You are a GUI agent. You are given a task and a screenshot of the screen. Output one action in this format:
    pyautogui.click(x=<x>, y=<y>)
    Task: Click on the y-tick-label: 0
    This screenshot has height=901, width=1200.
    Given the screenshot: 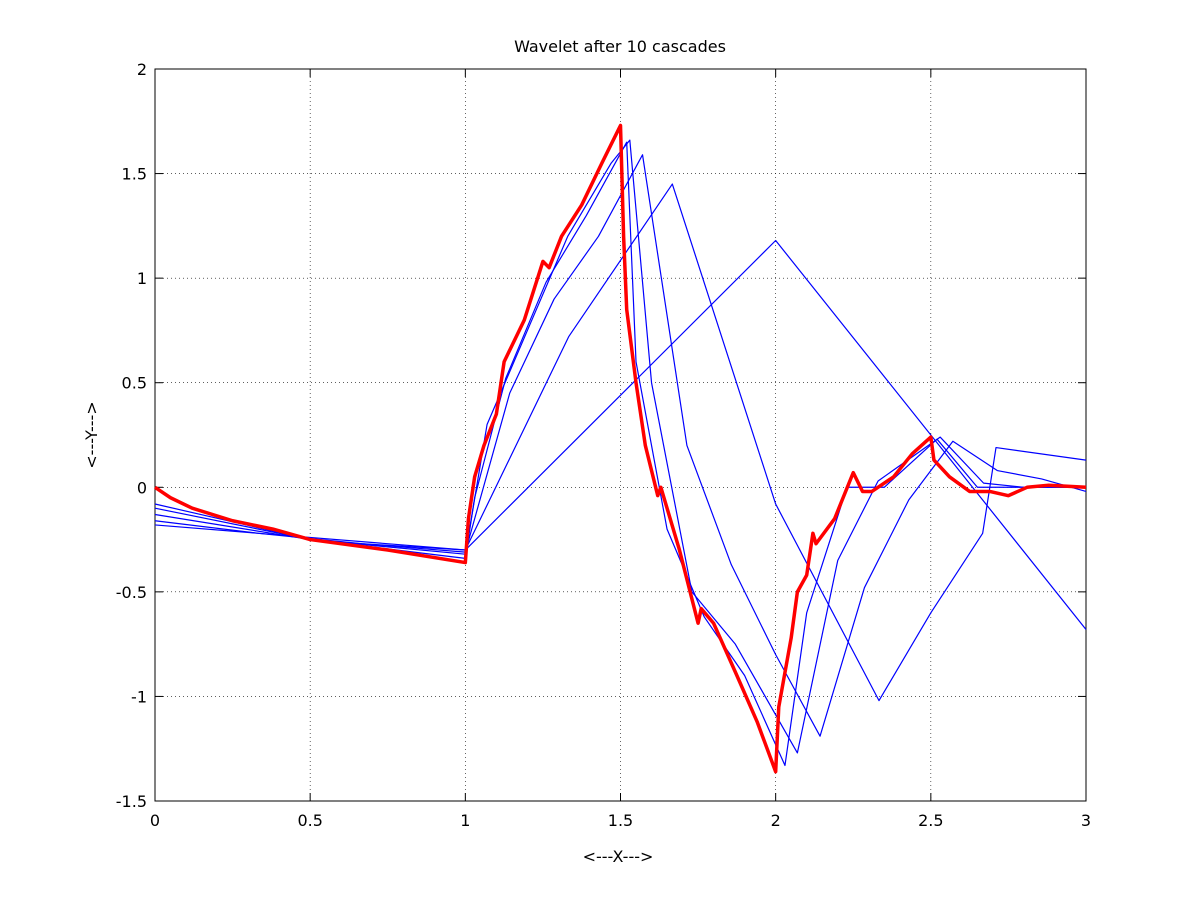 What is the action you would take?
    pyautogui.click(x=142, y=487)
    